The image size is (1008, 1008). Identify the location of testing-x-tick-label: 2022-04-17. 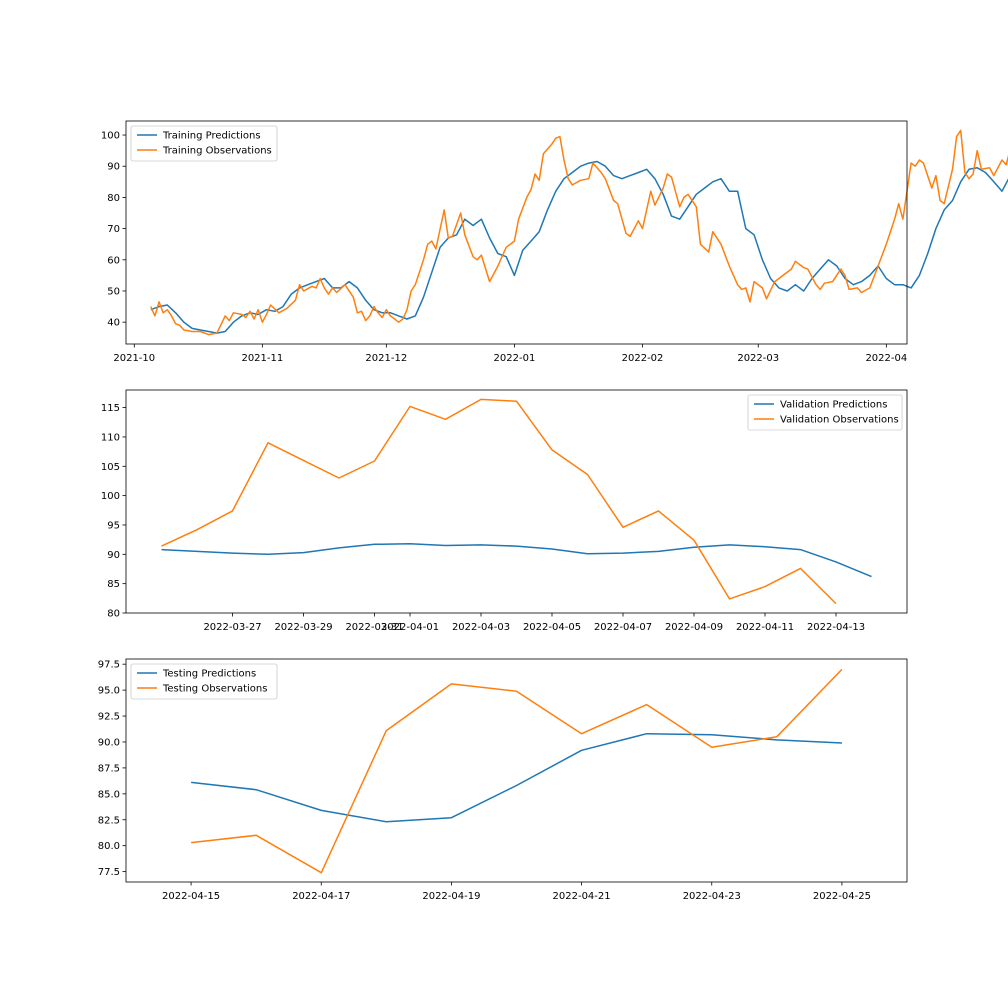
(321, 896).